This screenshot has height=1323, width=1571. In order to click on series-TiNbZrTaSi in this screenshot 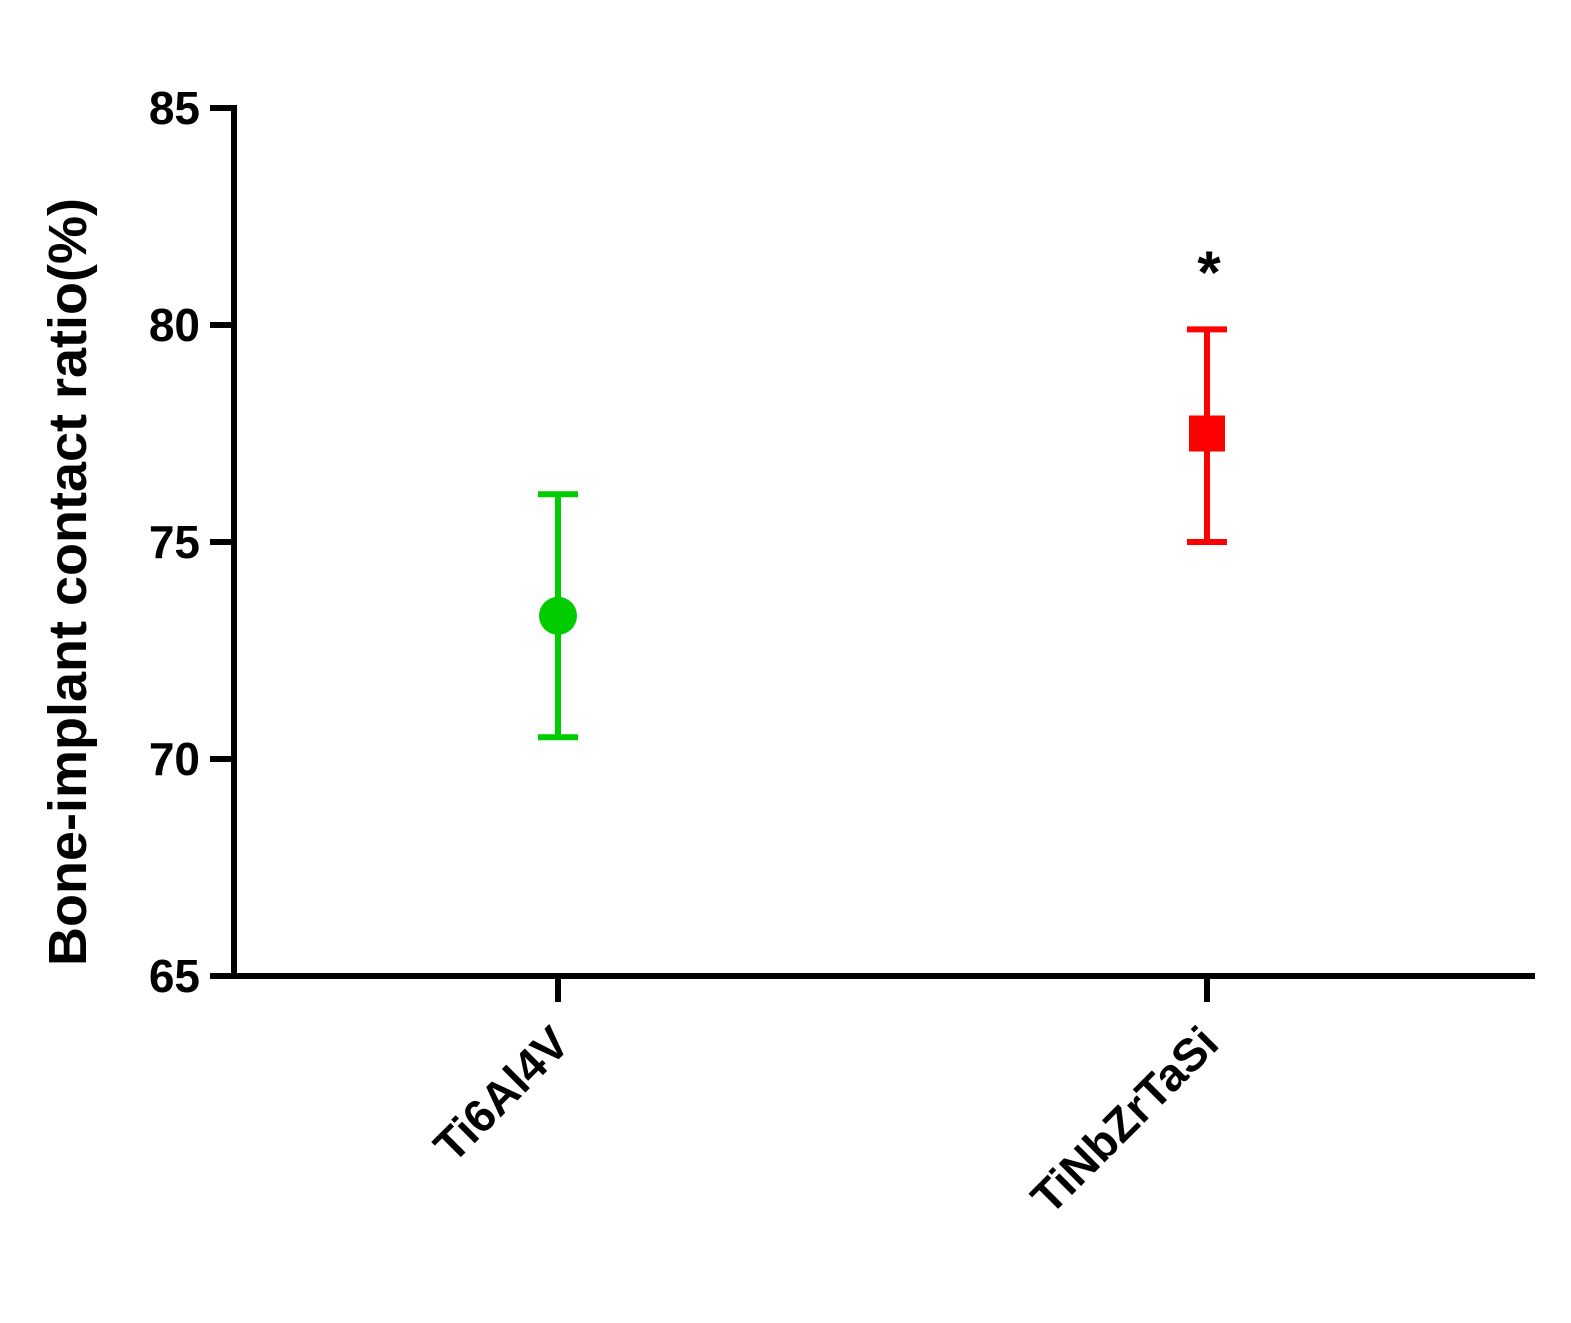, I will do `click(1207, 435)`.